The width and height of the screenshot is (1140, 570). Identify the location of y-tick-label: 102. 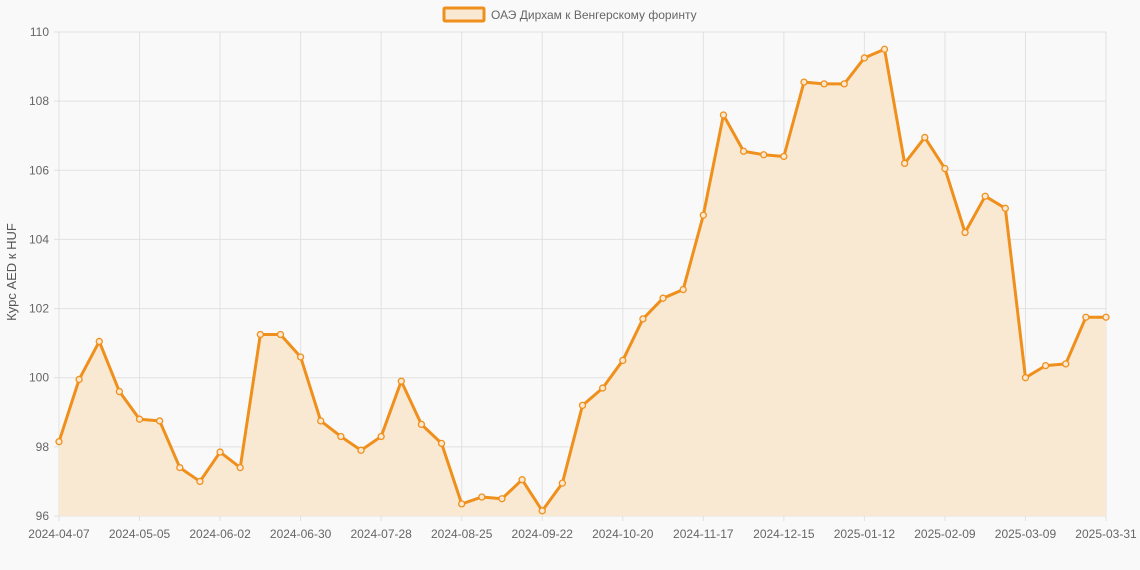
(39, 309).